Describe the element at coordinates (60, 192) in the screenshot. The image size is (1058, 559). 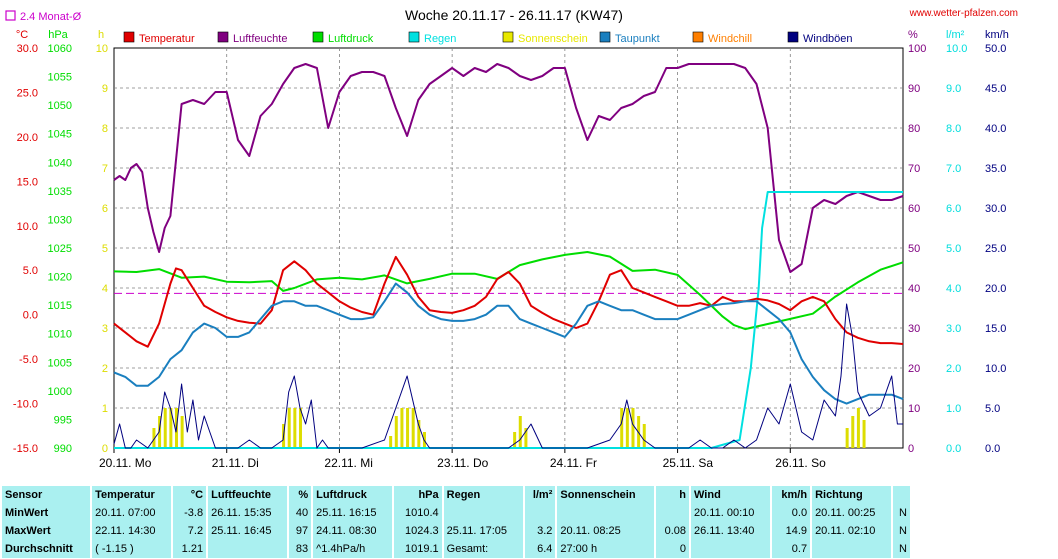
I see `tick-label-pressure: 1035` at that location.